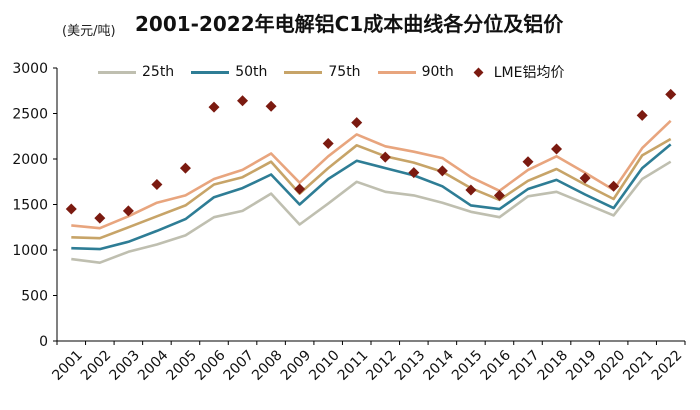 The image size is (700, 410). What do you see at coordinates (30, 160) in the screenshot?
I see `y-tick-label: 2000` at bounding box center [30, 160].